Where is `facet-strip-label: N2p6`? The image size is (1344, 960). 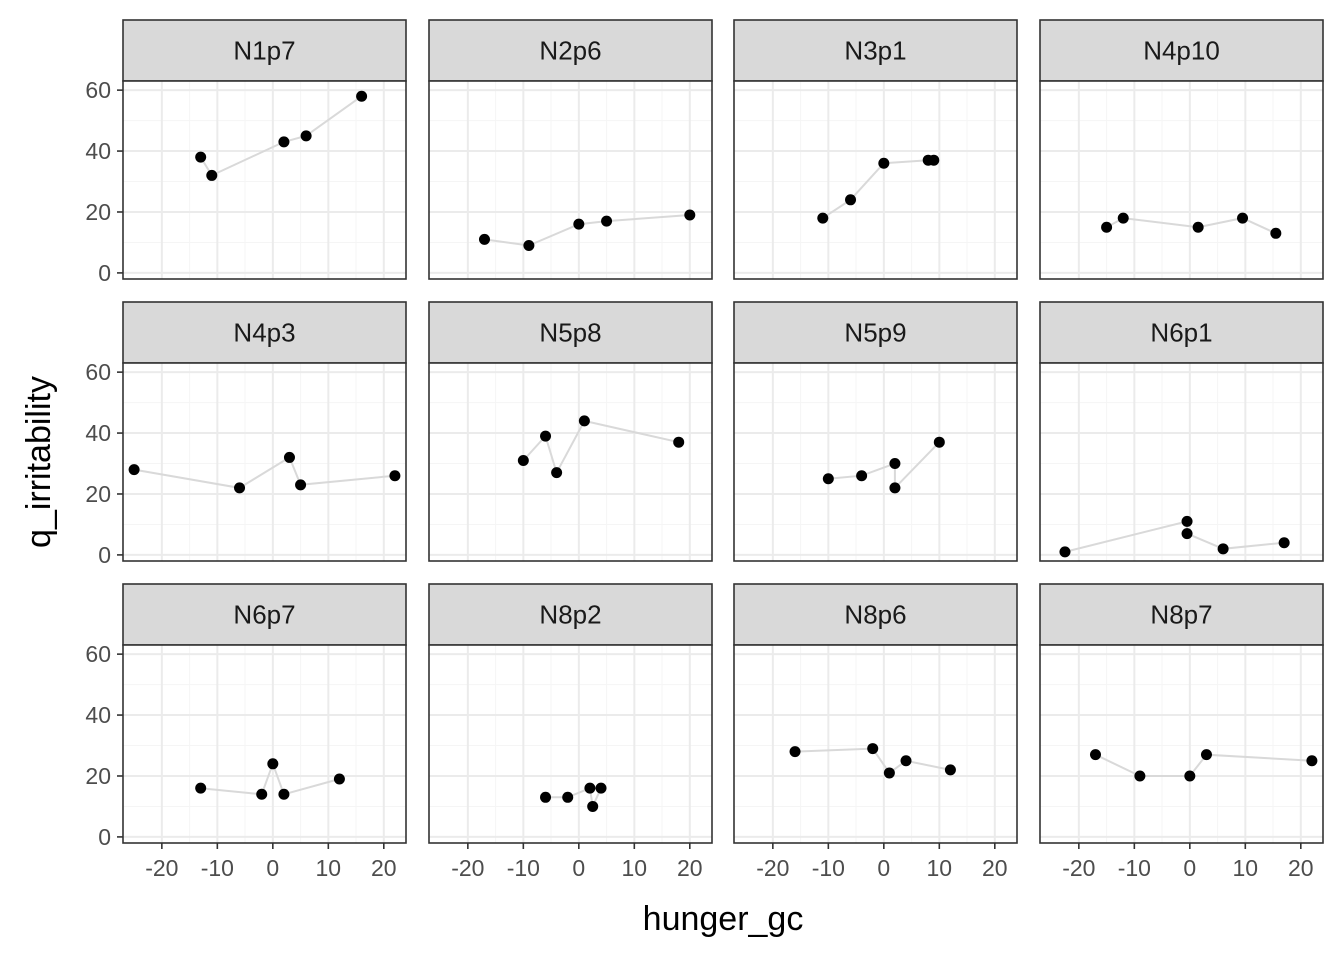 facet-strip-label: N2p6 is located at coordinates (570, 51).